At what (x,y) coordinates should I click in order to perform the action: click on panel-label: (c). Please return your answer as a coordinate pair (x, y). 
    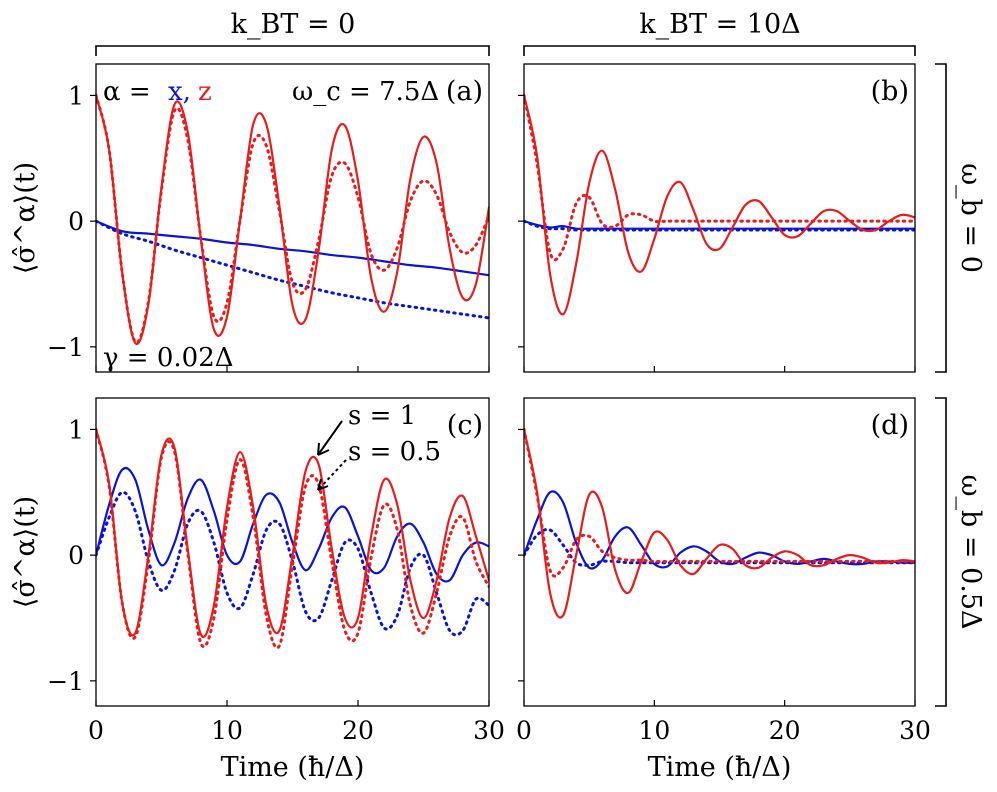
    Looking at the image, I should click on (465, 425).